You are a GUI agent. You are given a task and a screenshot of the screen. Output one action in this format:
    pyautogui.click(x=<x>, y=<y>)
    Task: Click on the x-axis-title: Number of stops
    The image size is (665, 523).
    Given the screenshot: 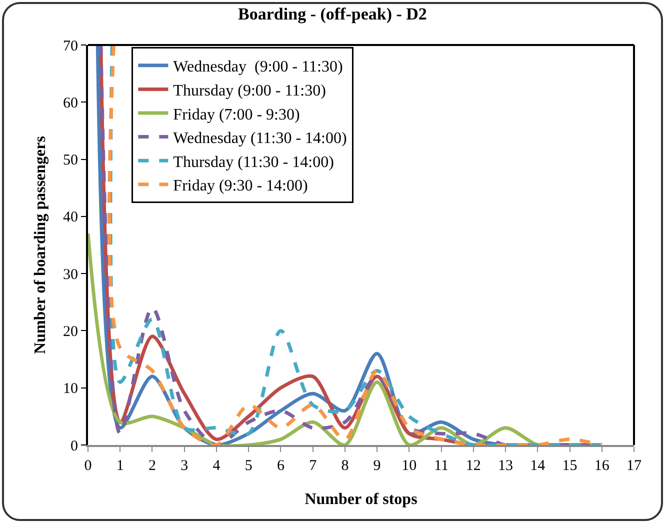 What is the action you would take?
    pyautogui.click(x=361, y=499)
    